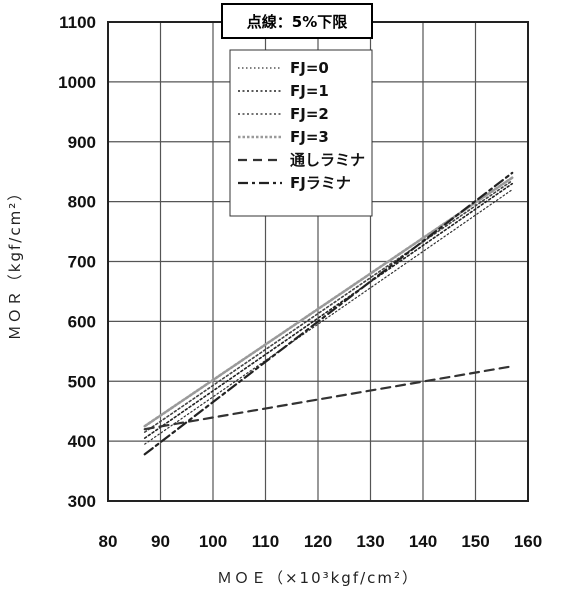 This screenshot has height=593, width=563. What do you see at coordinates (82, 321) in the screenshot?
I see `y-tick-label: 600` at bounding box center [82, 321].